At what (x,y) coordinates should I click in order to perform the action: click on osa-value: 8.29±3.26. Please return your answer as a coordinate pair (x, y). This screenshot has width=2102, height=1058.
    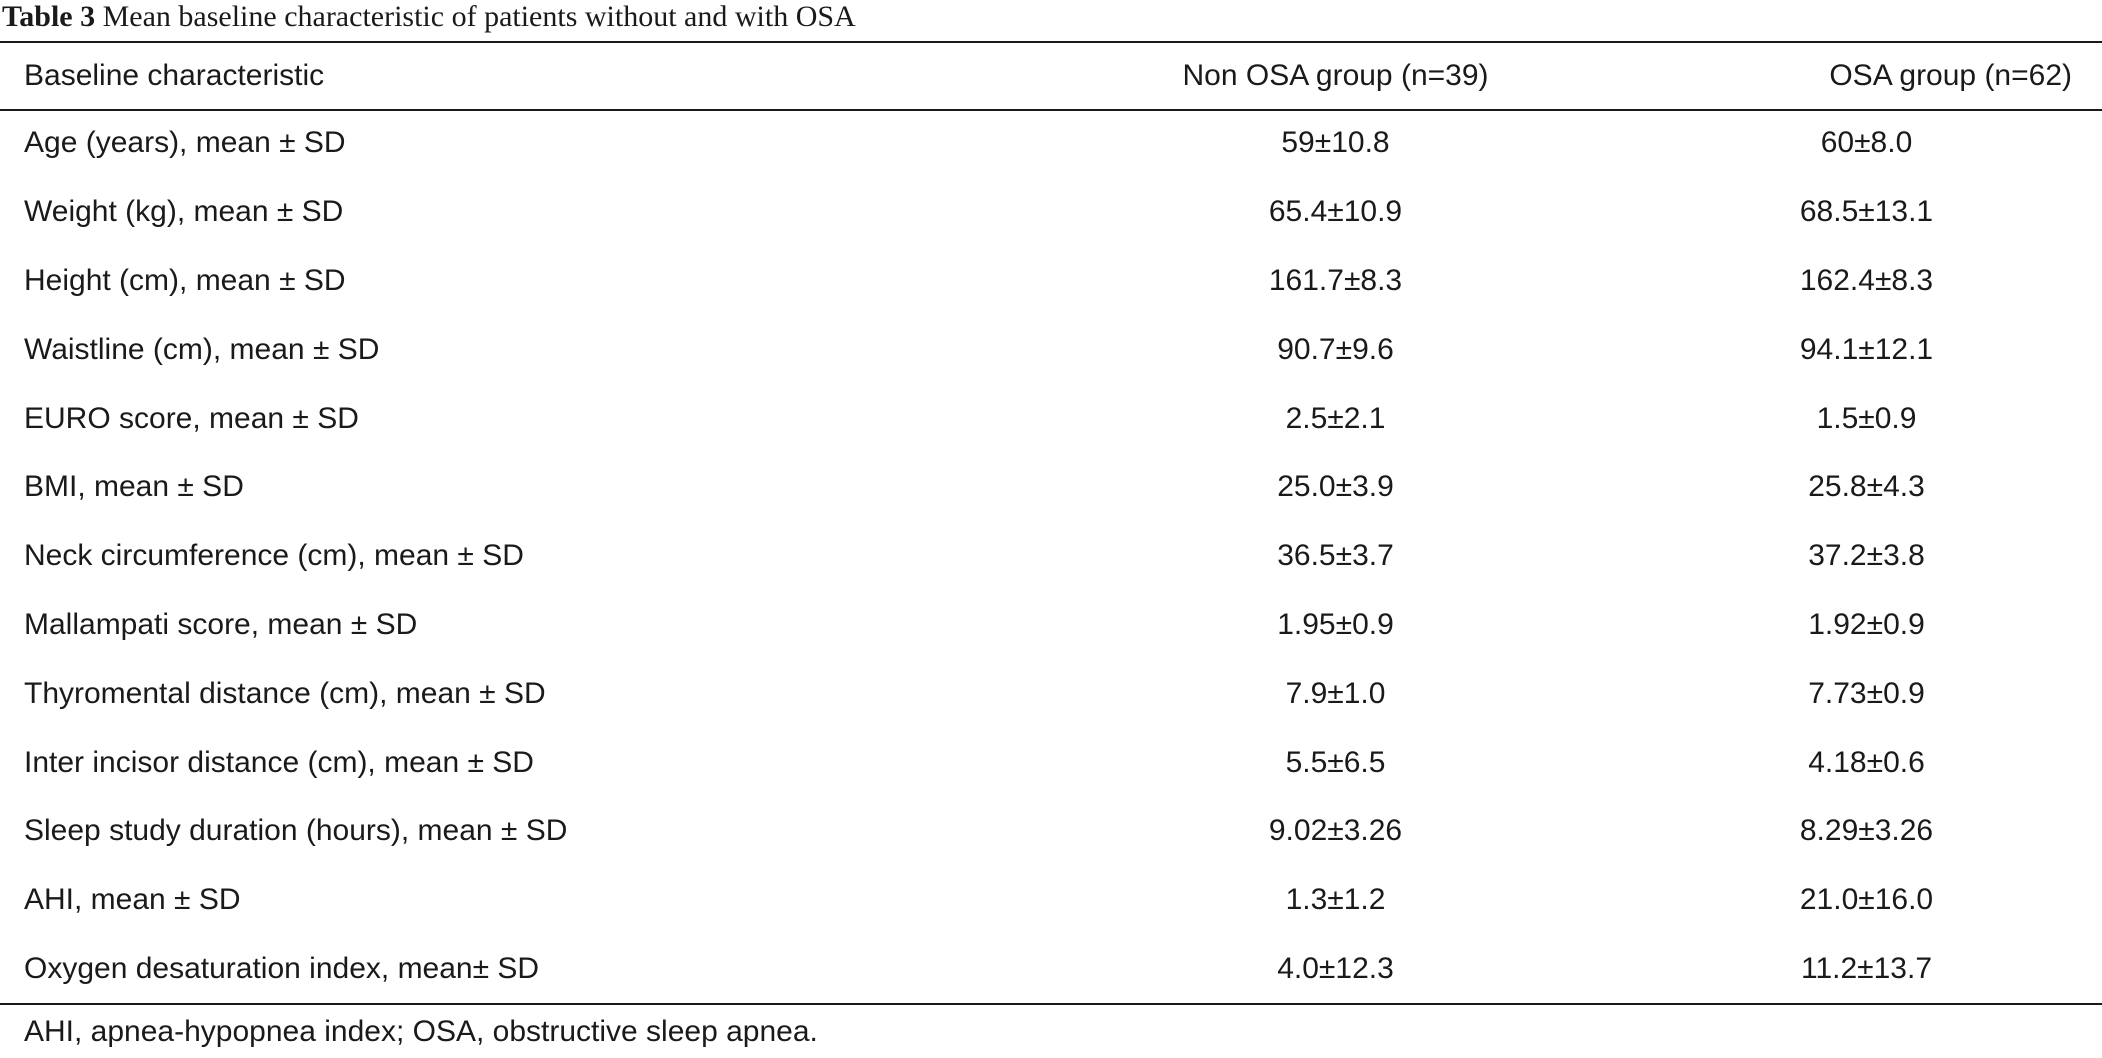
    Looking at the image, I should click on (1866, 831).